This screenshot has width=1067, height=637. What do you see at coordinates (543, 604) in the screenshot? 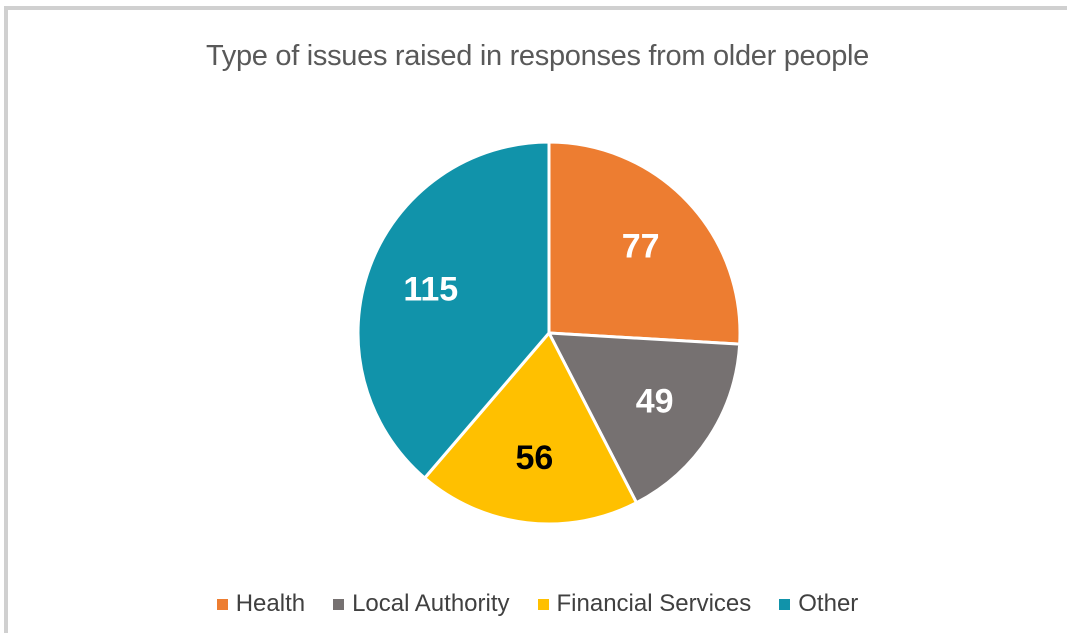
I see `legend-swatch-financial-services` at bounding box center [543, 604].